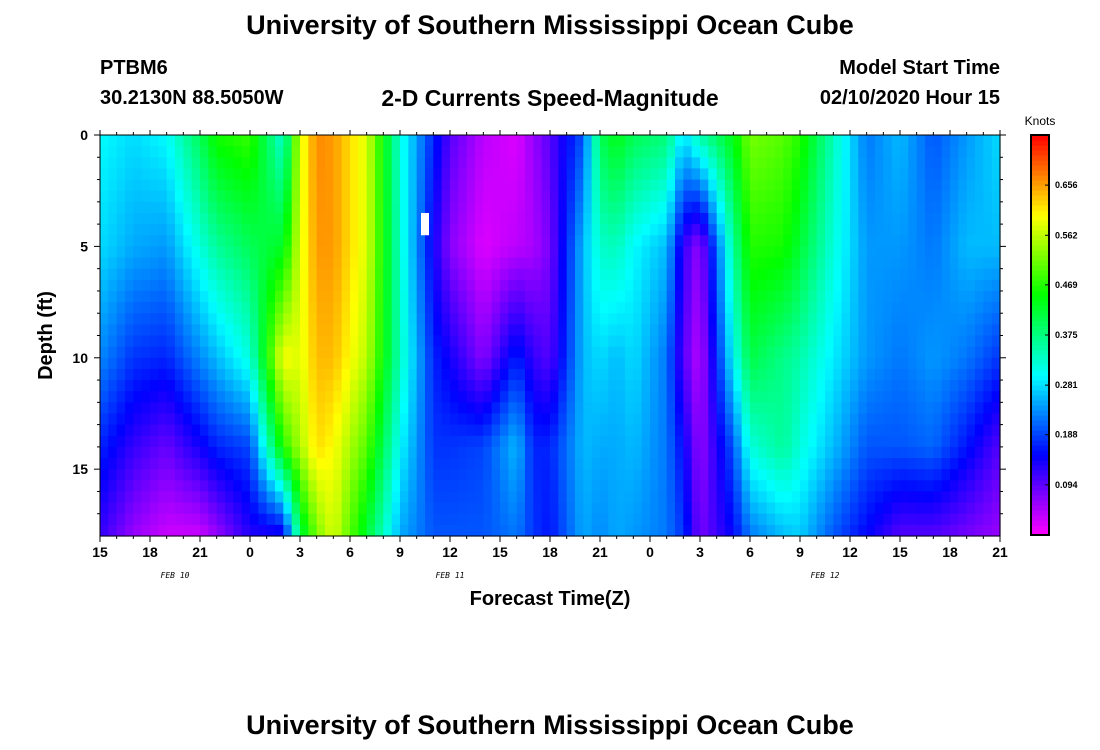  What do you see at coordinates (84, 246) in the screenshot?
I see `y-tick-label: 5` at bounding box center [84, 246].